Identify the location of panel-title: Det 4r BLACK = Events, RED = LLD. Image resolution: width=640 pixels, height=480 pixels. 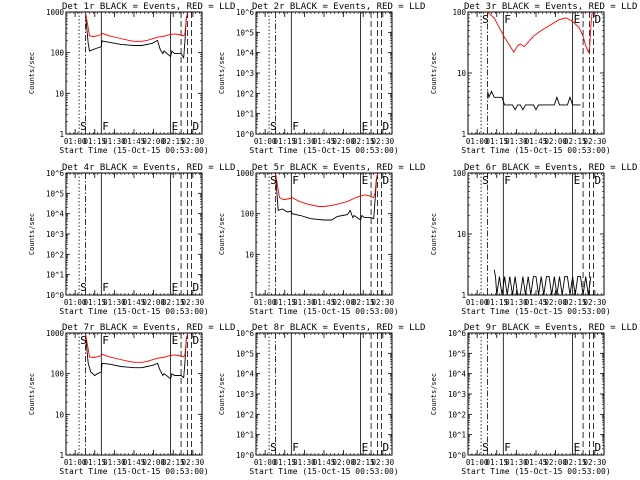
(148, 168).